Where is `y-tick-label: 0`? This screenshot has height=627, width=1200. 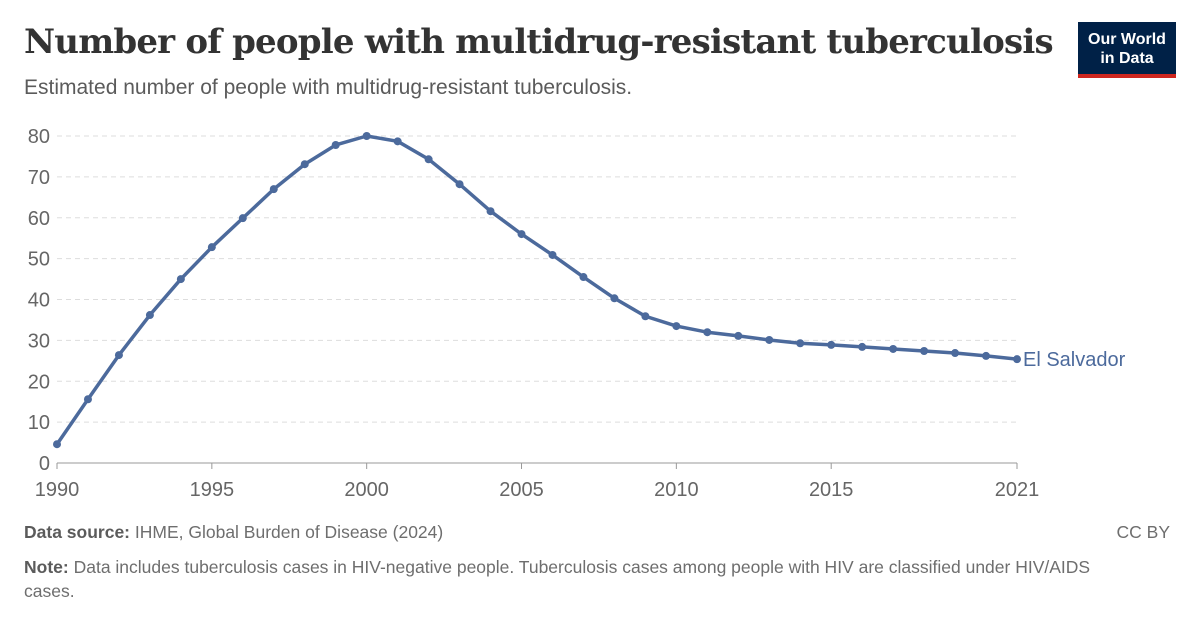
y-tick-label: 0 is located at coordinates (44, 464).